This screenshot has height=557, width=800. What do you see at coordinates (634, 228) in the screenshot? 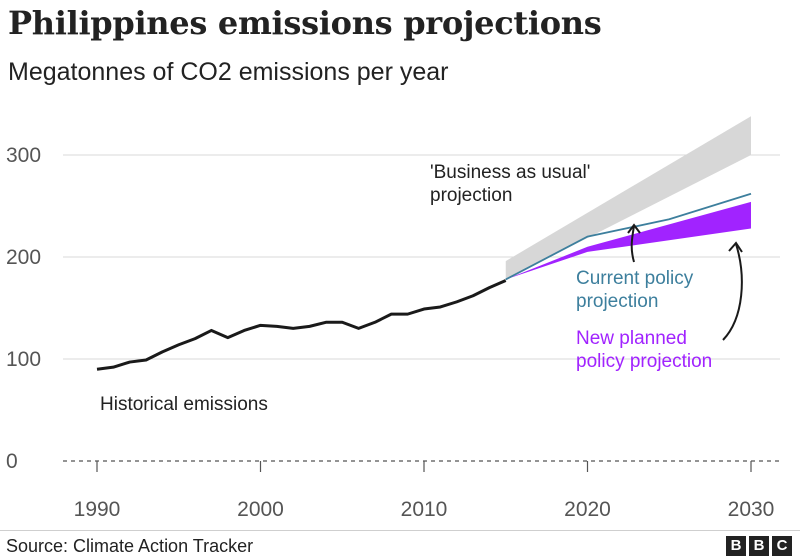
I see `current-policy-arrow-head` at bounding box center [634, 228].